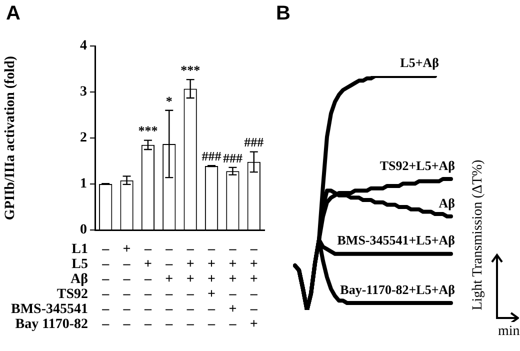  I want to click on x-tick-label: – – – – – –, so click(105, 287).